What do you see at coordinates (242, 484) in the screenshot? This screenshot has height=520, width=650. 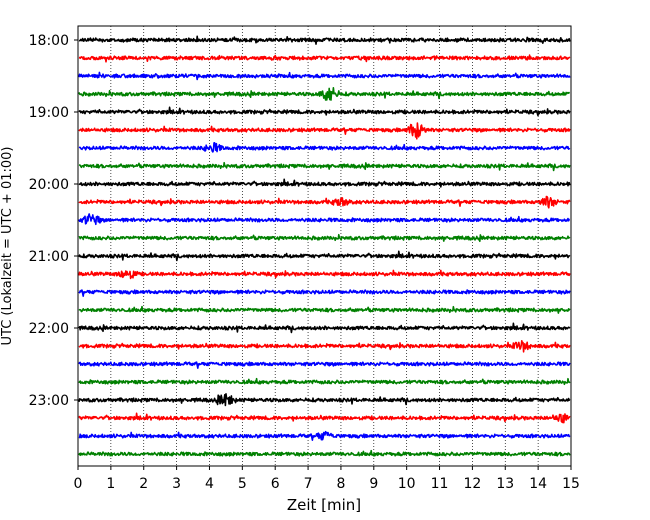 I see `x-tick-label: 5` at bounding box center [242, 484].